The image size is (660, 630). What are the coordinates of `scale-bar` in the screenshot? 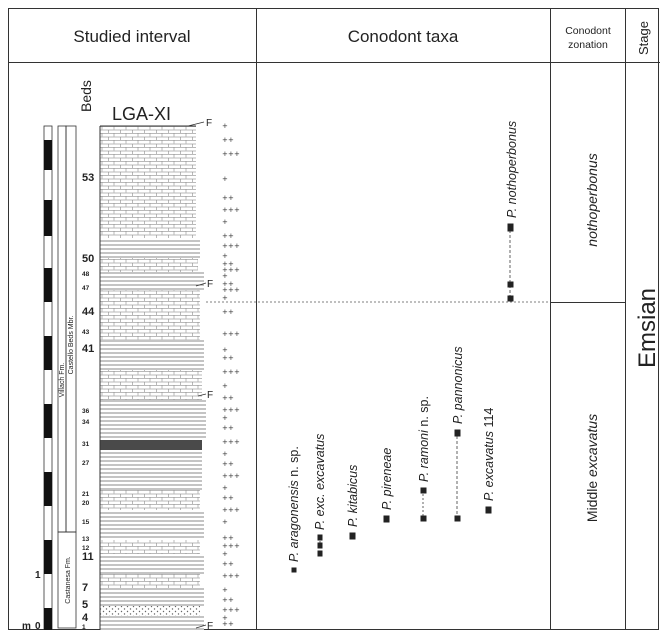 It's located at (48, 377).